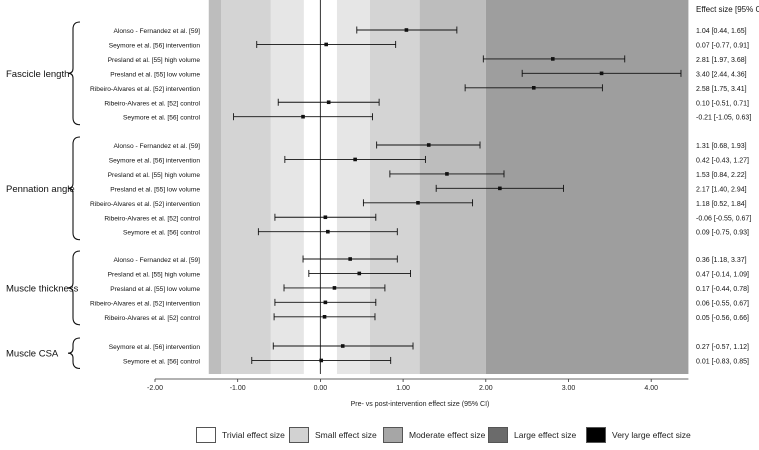  I want to click on legend-item: Small effect size, so click(333, 435).